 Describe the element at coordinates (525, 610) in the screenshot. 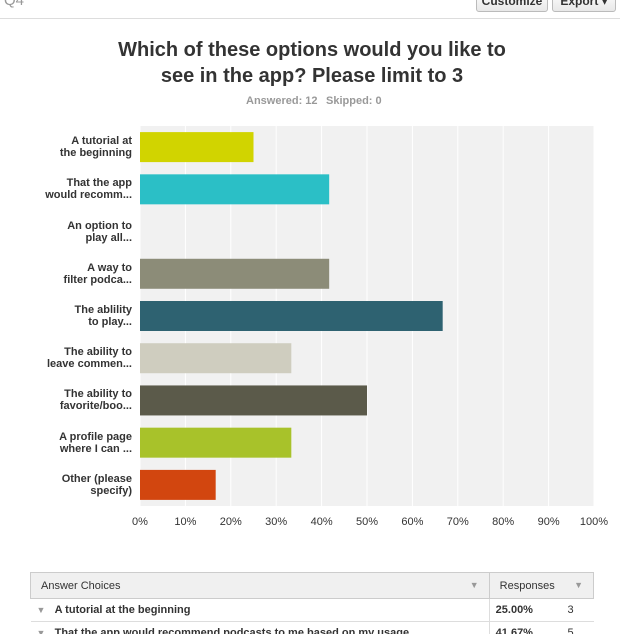

I see `cell: 25.00%` at that location.